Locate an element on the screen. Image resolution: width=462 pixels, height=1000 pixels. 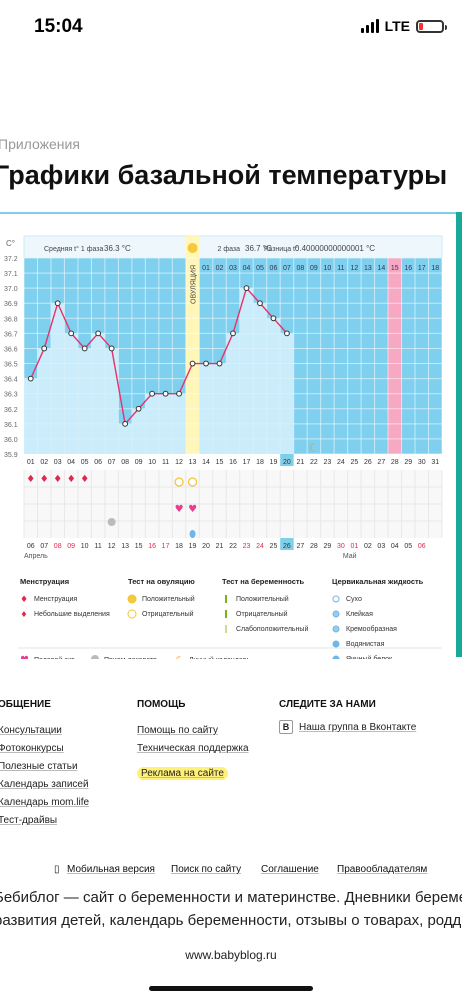
cycle-day-label: 01 is located at coordinates (31, 462).